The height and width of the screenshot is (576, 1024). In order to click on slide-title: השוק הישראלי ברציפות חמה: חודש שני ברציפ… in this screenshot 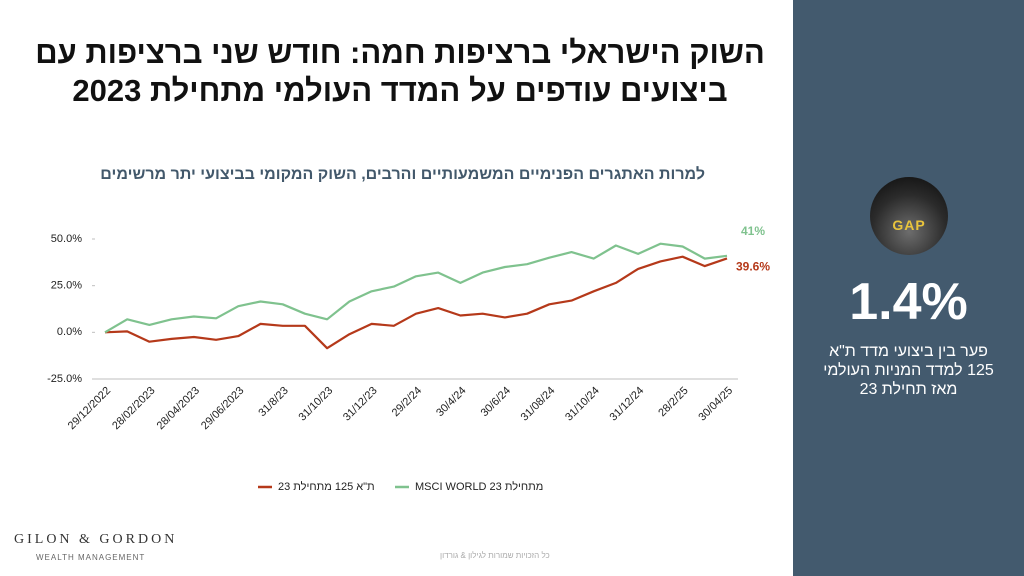, I will do `click(400, 71)`.